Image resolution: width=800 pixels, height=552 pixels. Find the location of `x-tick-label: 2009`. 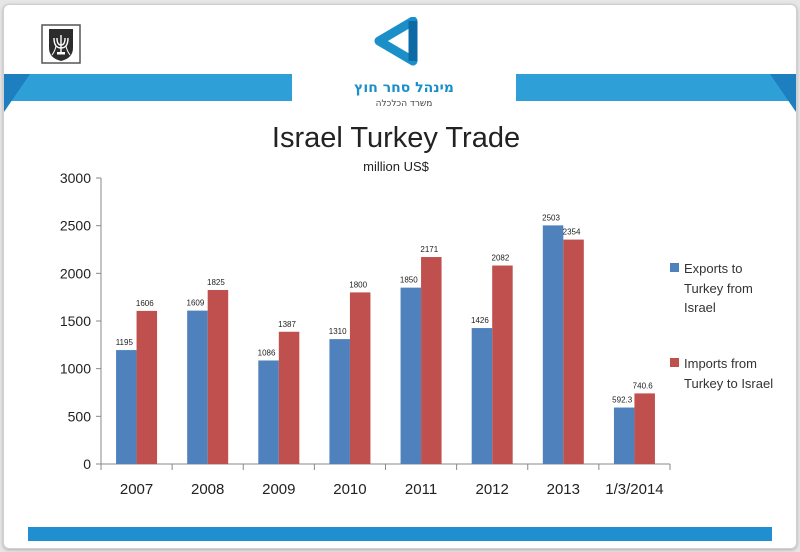

x-tick-label: 2009 is located at coordinates (278, 489).